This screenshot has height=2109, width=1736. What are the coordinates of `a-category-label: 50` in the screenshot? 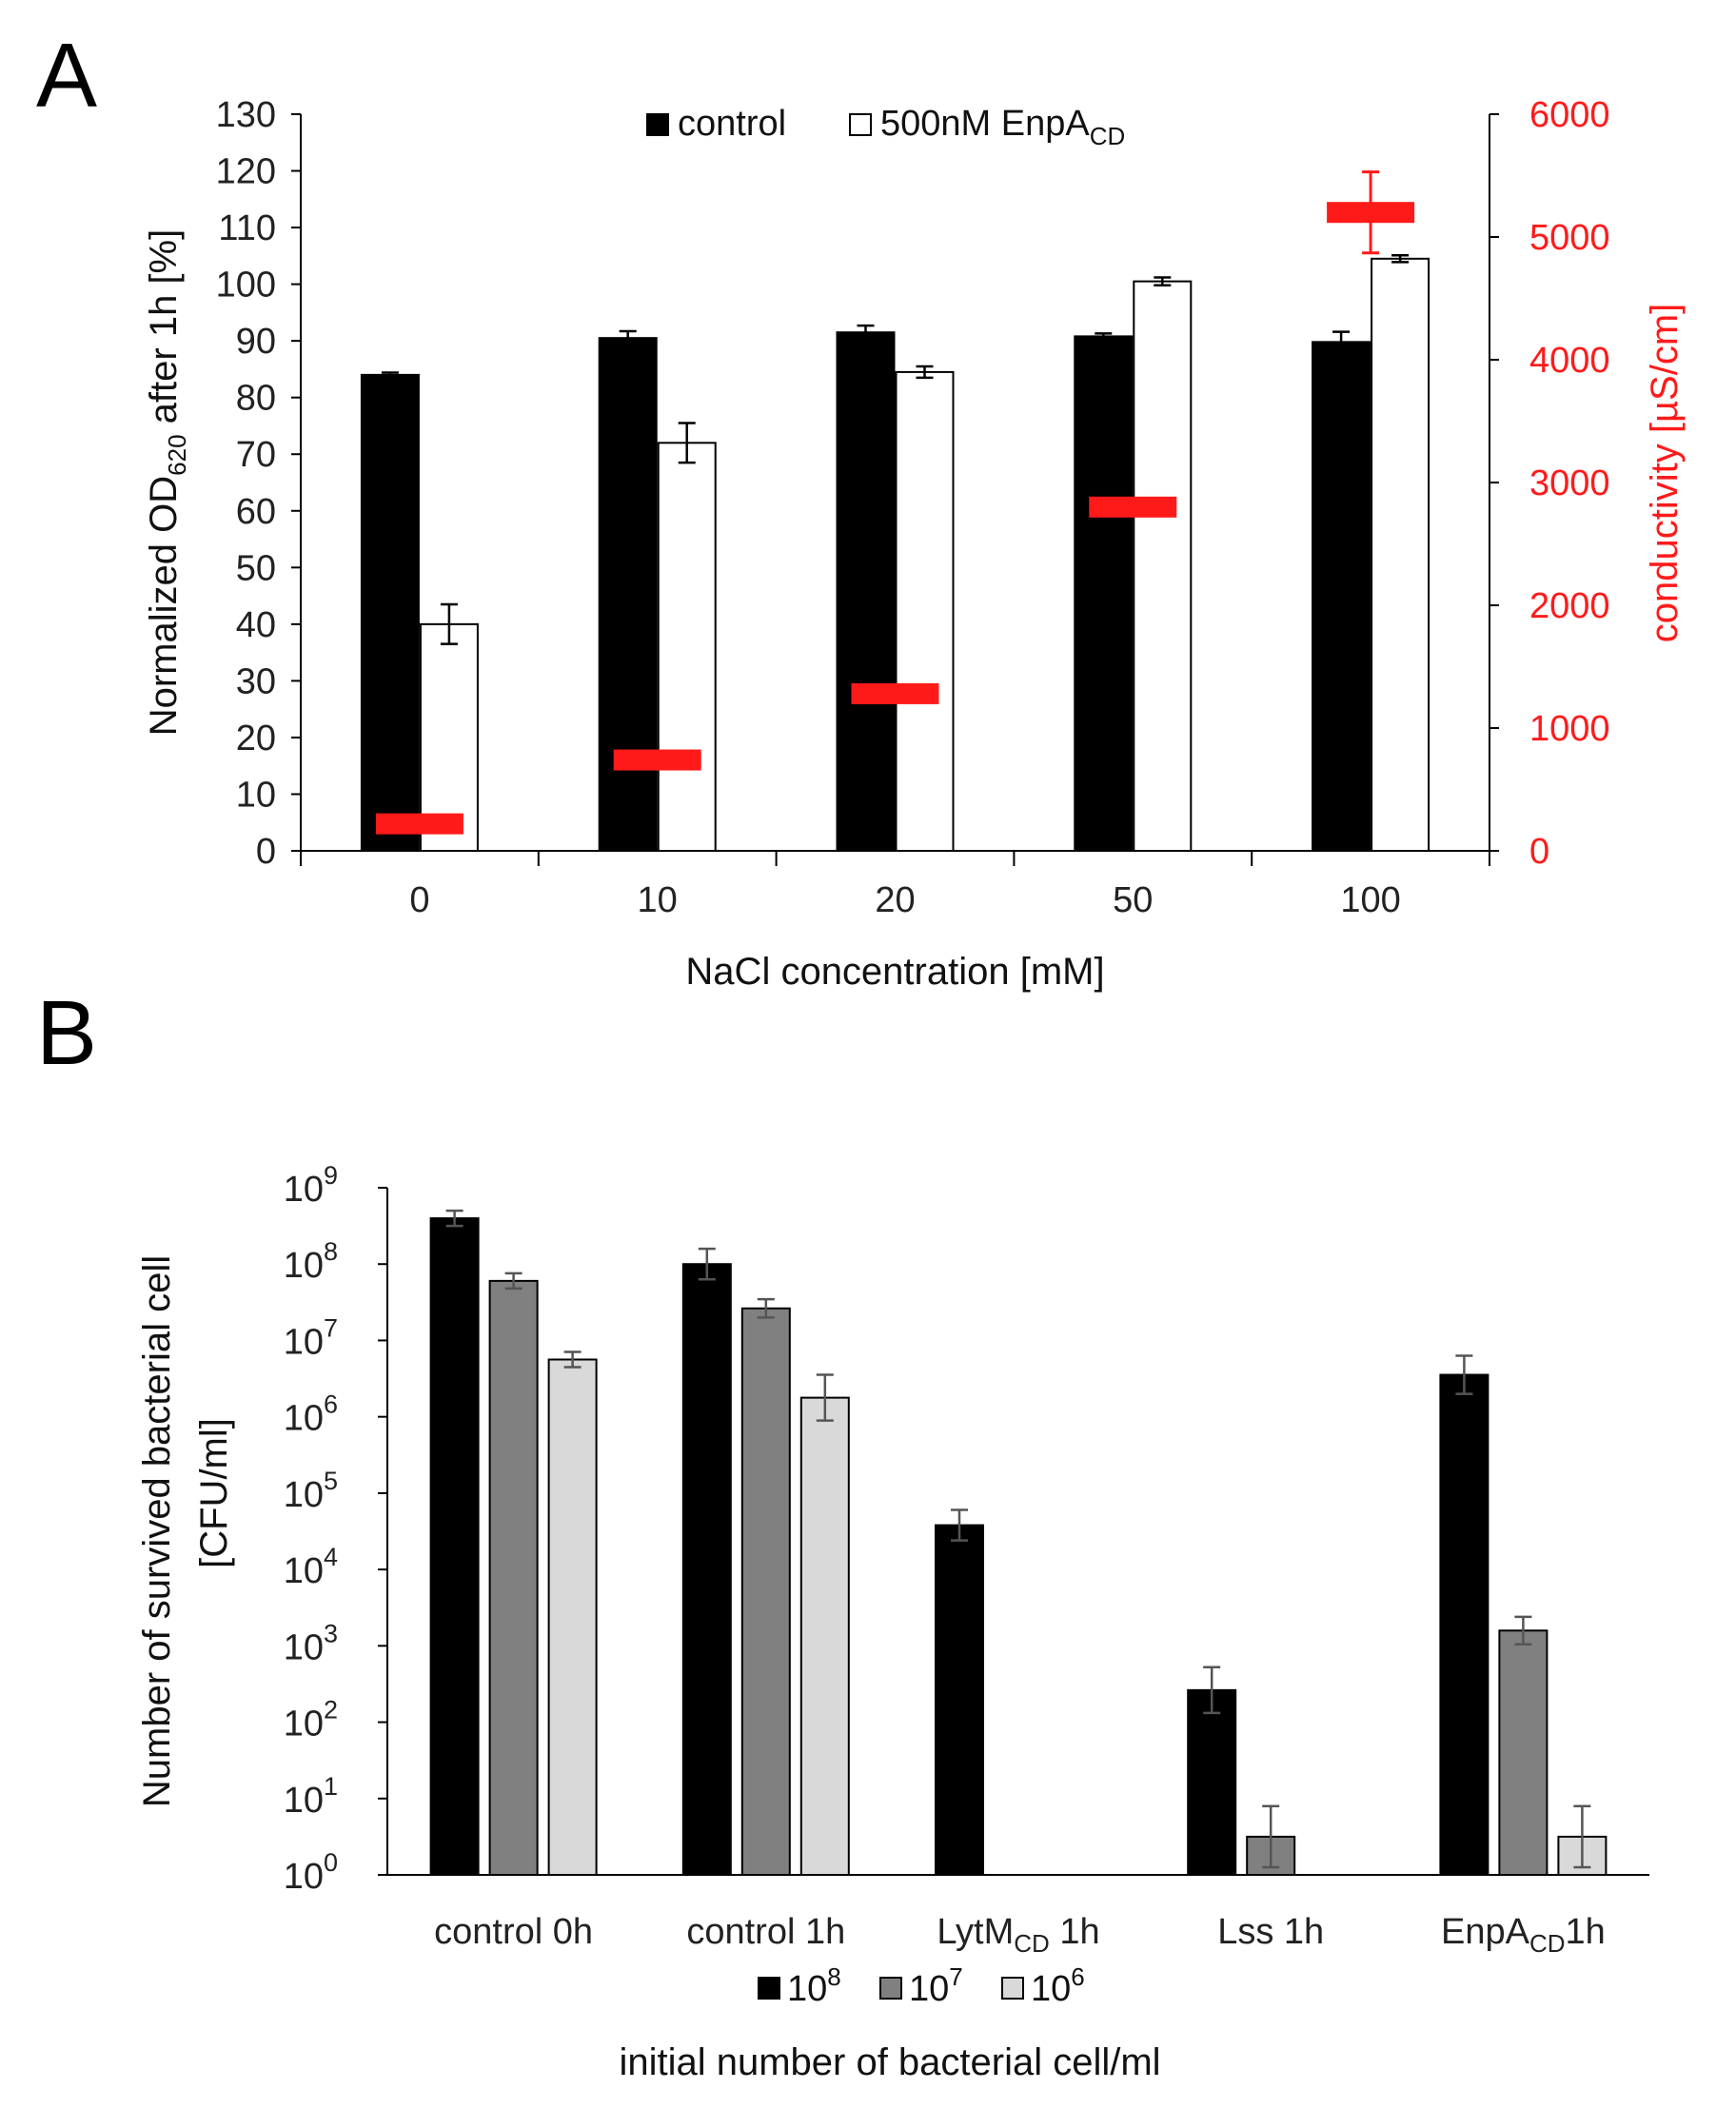 It's located at (1133, 900).